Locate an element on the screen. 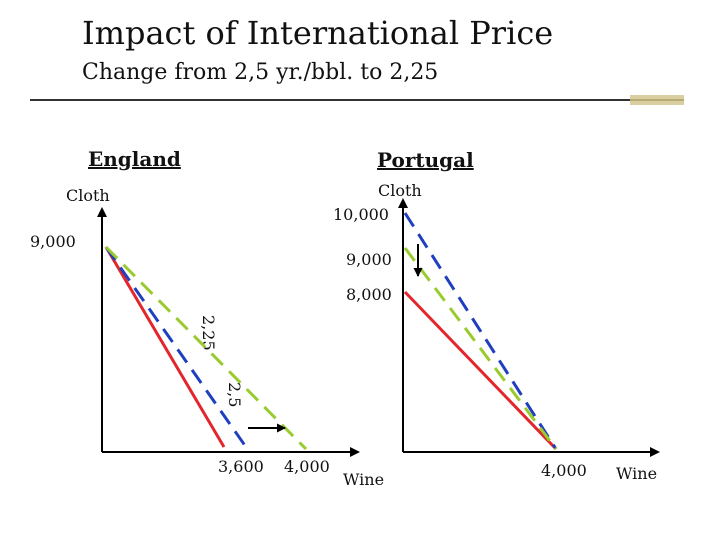 The width and height of the screenshot is (720, 540). england-blue-dashed-line is located at coordinates (176, 347).